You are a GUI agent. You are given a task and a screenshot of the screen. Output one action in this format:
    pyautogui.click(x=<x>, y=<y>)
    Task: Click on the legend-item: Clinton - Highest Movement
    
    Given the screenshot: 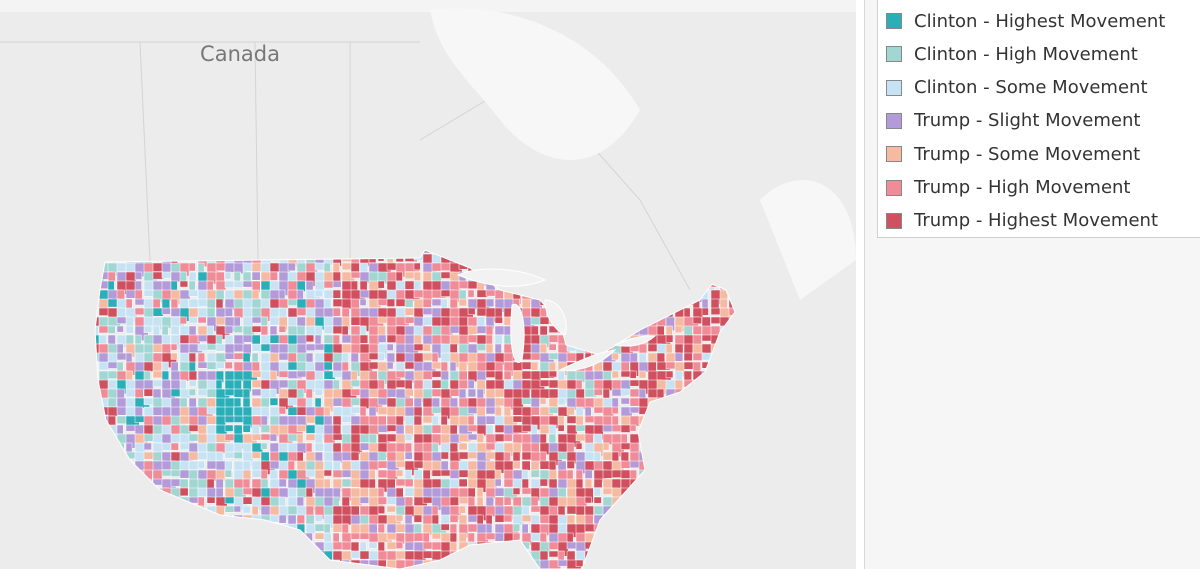 What is the action you would take?
    pyautogui.click(x=1025, y=21)
    